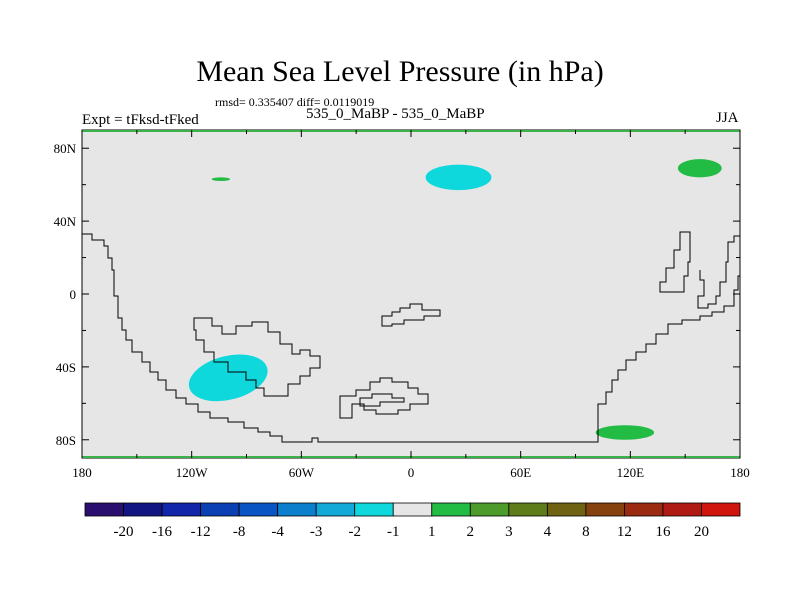 This screenshot has width=800, height=600. What do you see at coordinates (295, 102) in the screenshot?
I see `statistics-text: rmsd= 0.335407 diff= 0.0119019` at bounding box center [295, 102].